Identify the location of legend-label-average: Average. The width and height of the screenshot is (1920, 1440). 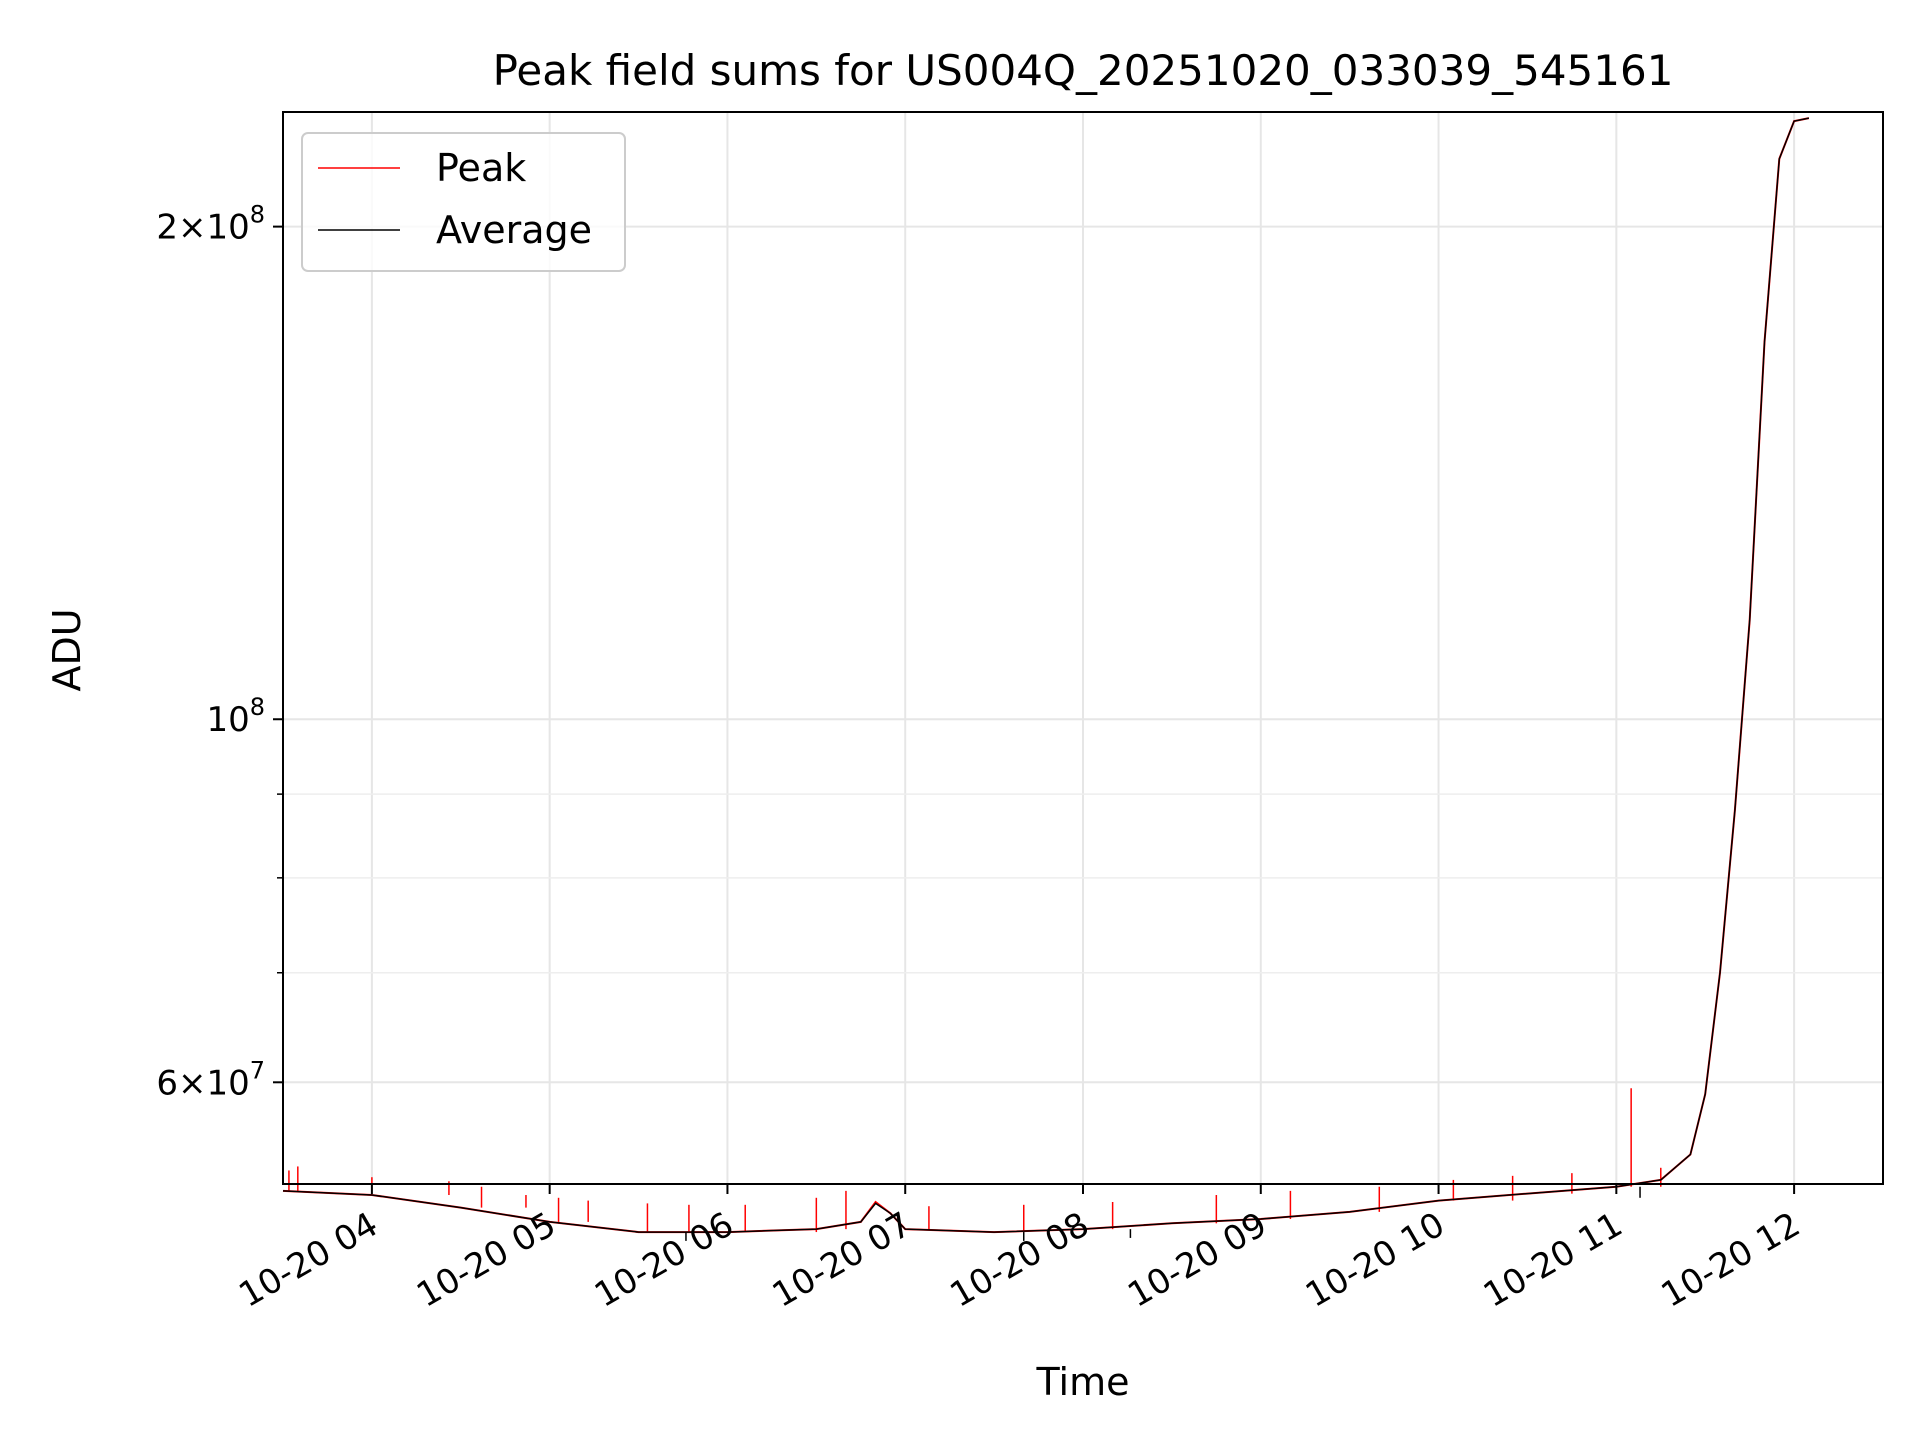
(514, 230).